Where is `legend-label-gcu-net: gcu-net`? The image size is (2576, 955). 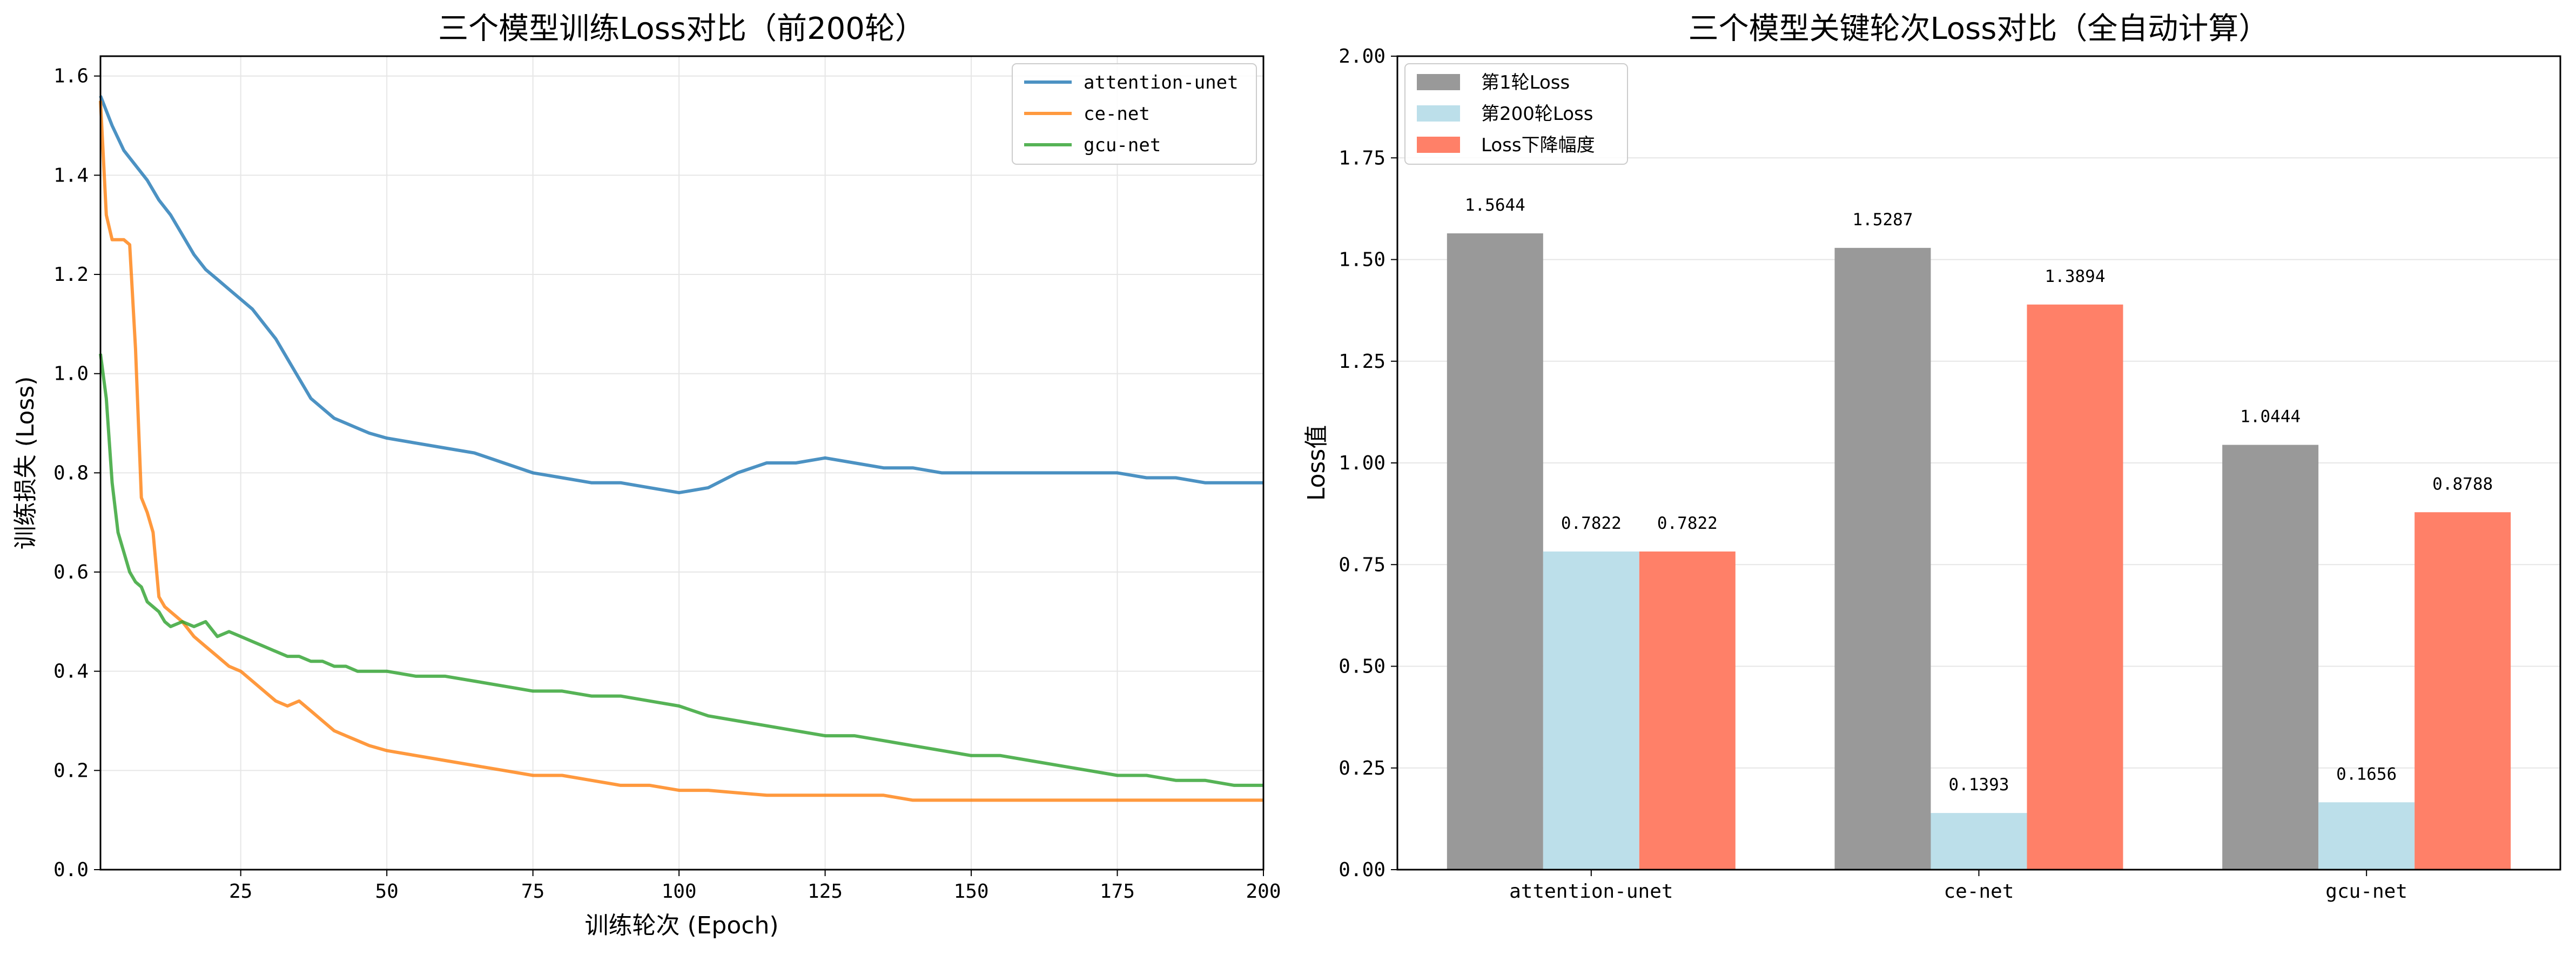
legend-label-gcu-net: gcu-net is located at coordinates (1122, 145).